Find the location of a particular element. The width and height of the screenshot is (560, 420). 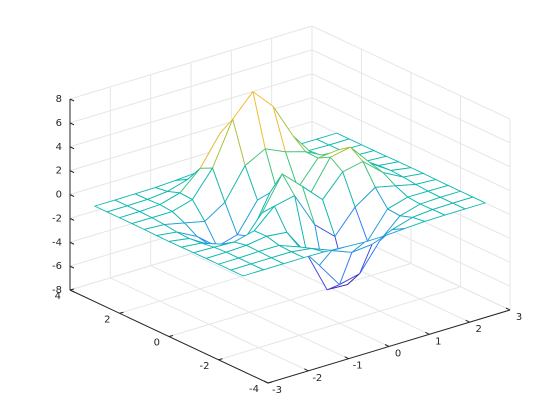

x-tick-label: -3 is located at coordinates (277, 390).